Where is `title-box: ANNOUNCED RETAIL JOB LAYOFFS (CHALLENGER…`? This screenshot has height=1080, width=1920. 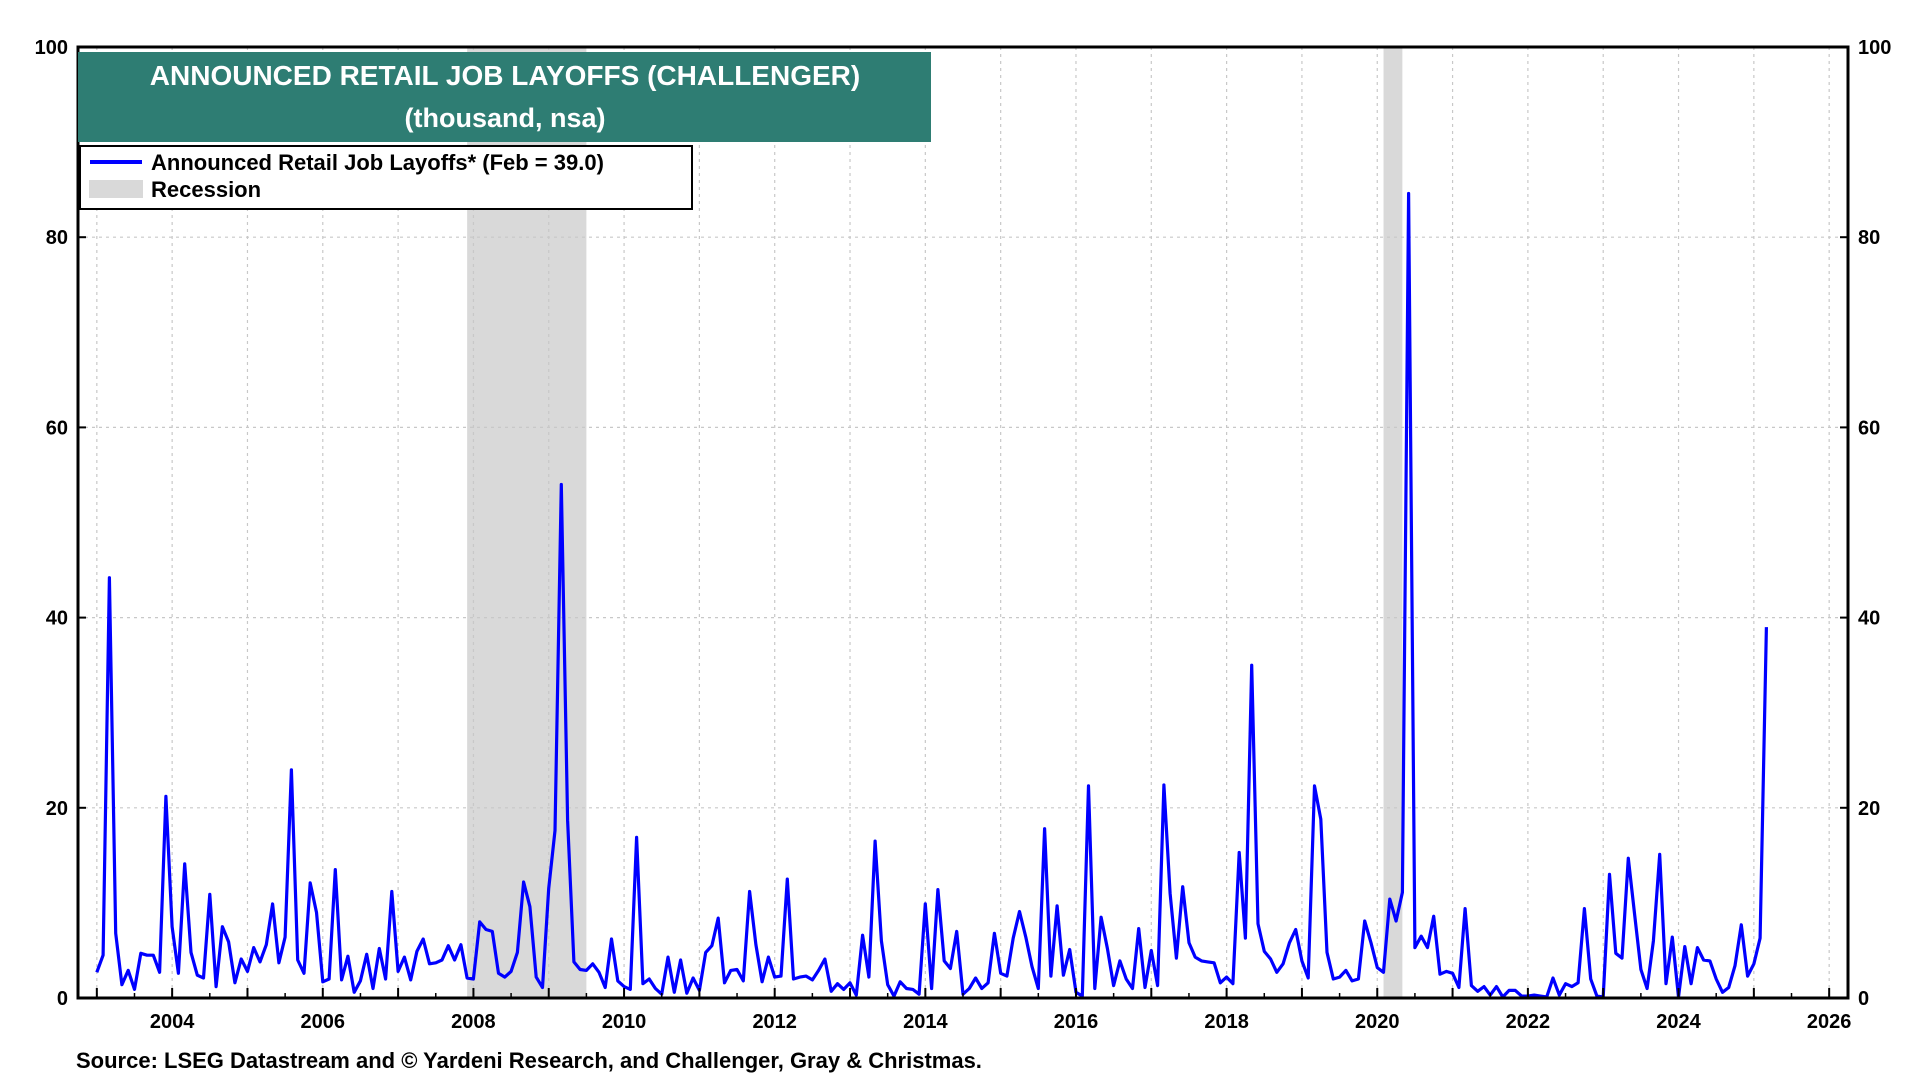
title-box: ANNOUNCED RETAIL JOB LAYOFFS (CHALLENGER… is located at coordinates (504, 97).